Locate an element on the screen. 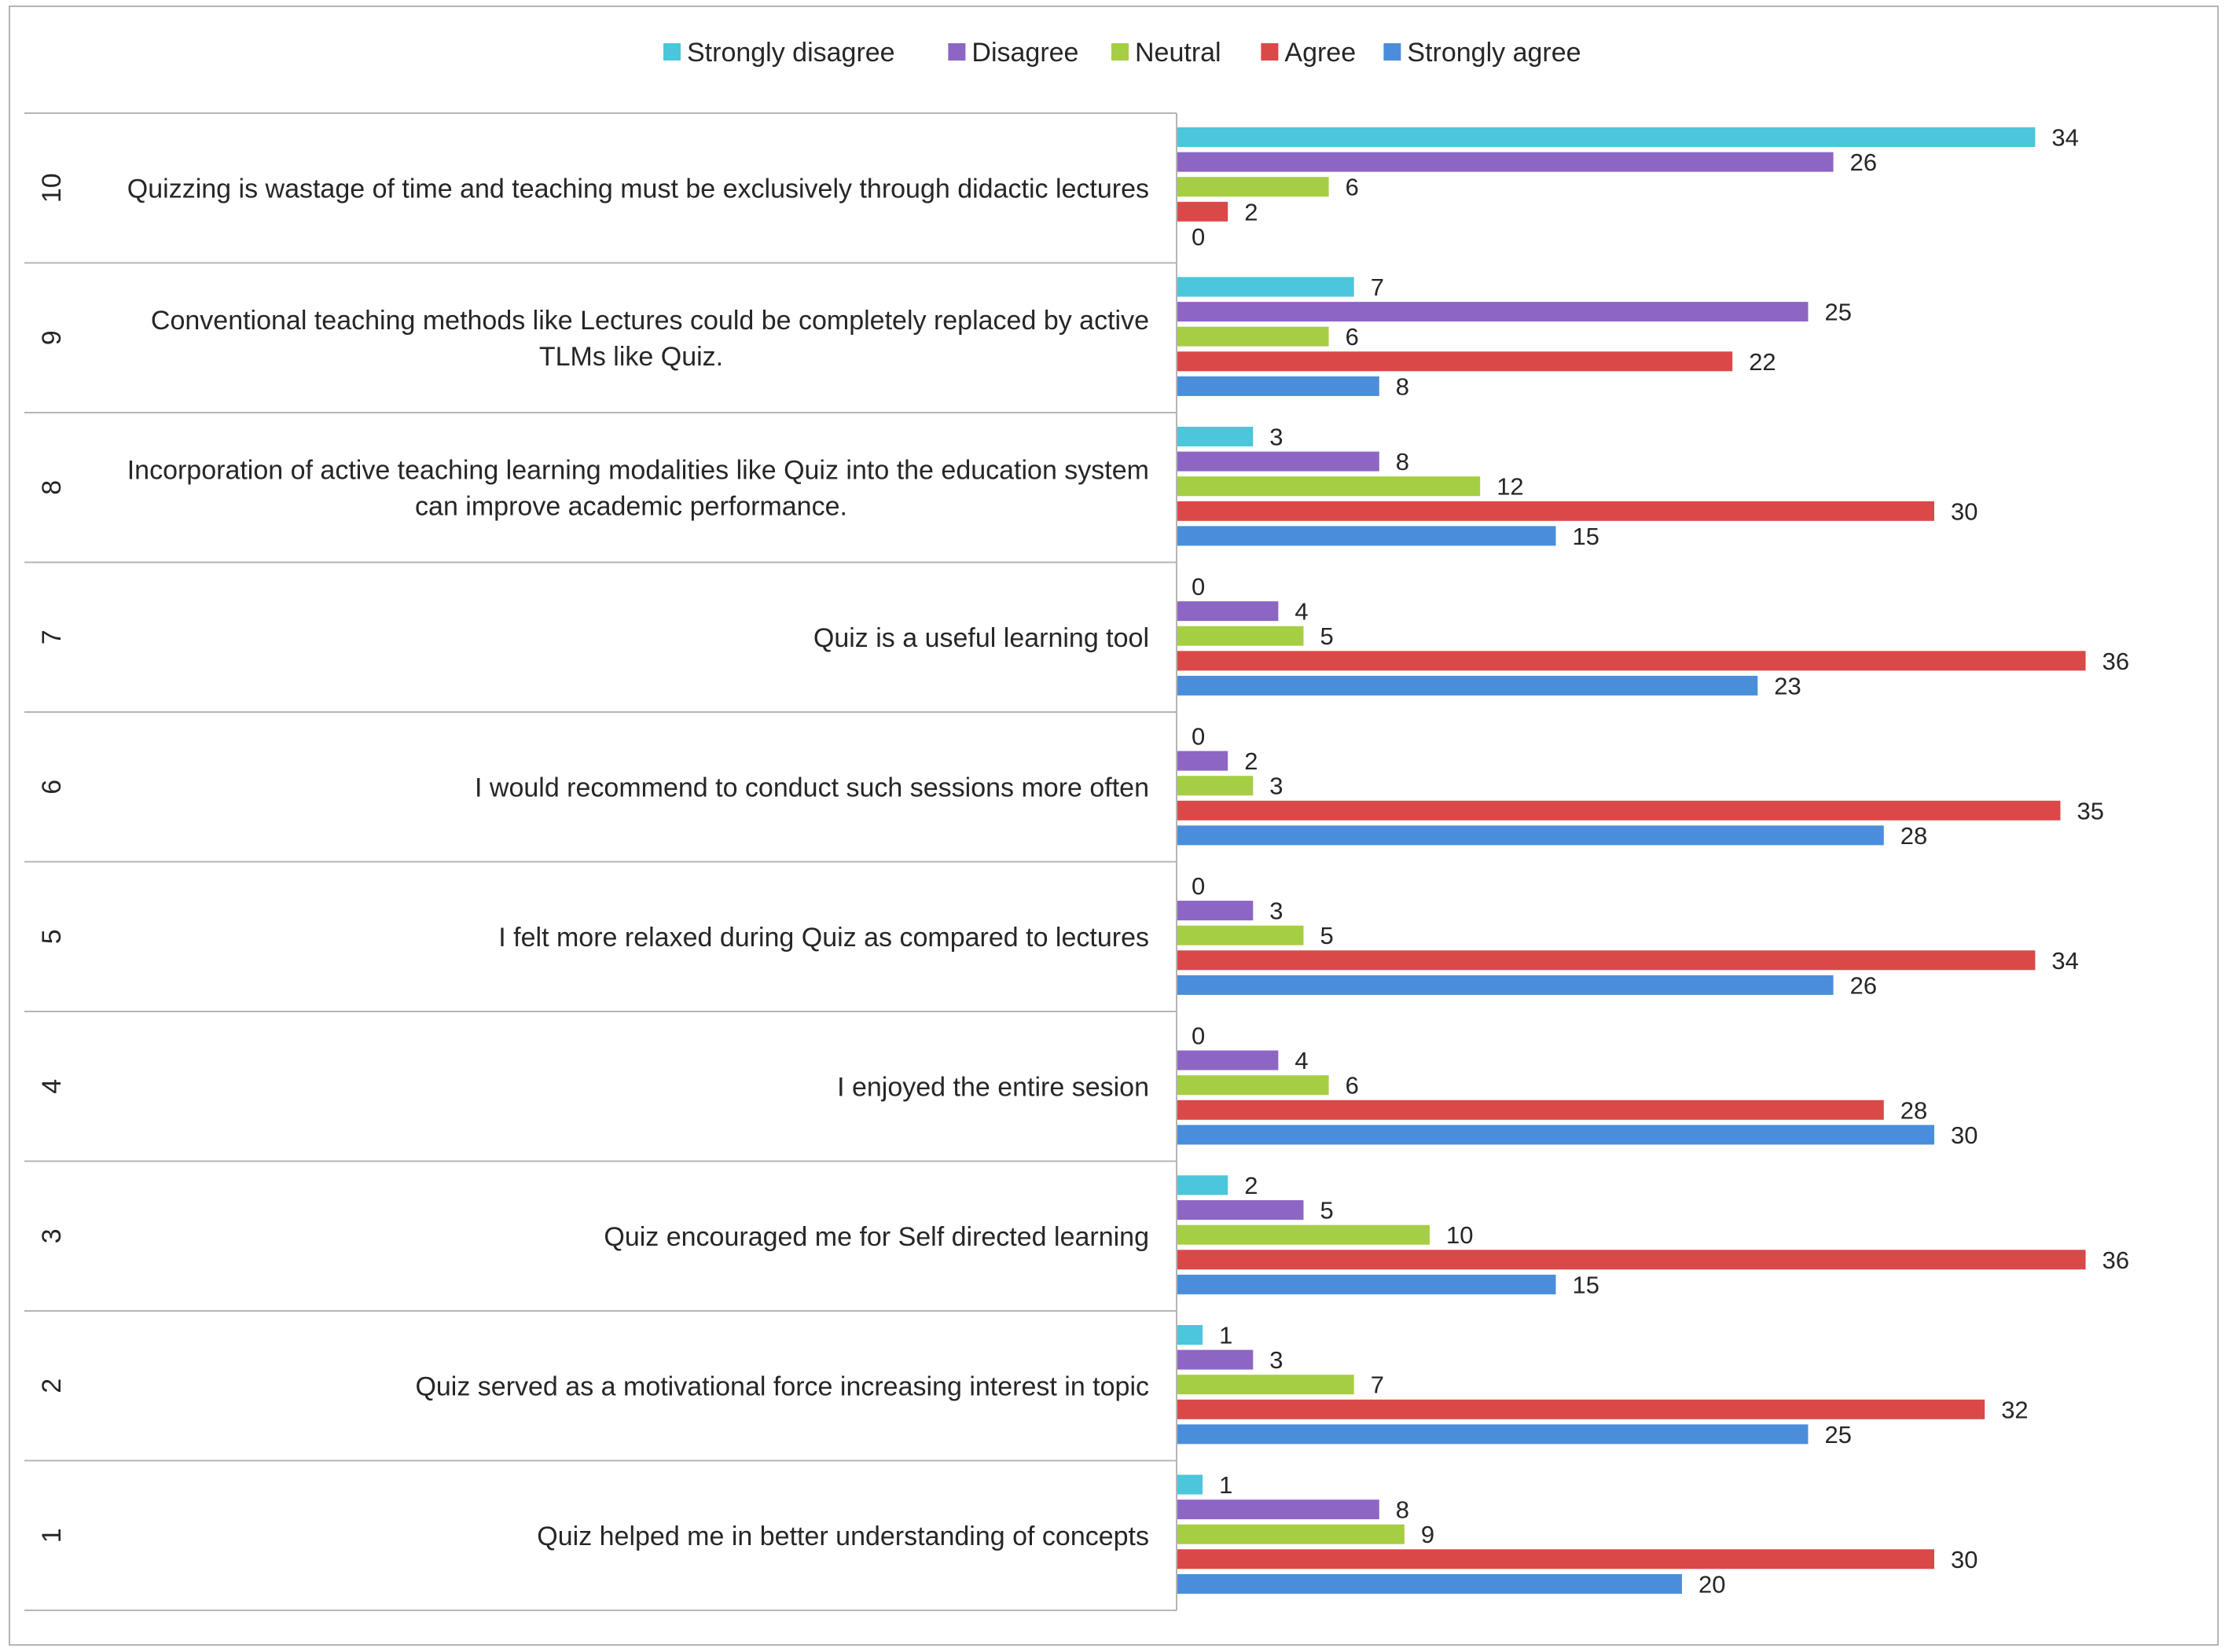 The height and width of the screenshot is (1652, 2229). question-number: 2 is located at coordinates (52, 1386).